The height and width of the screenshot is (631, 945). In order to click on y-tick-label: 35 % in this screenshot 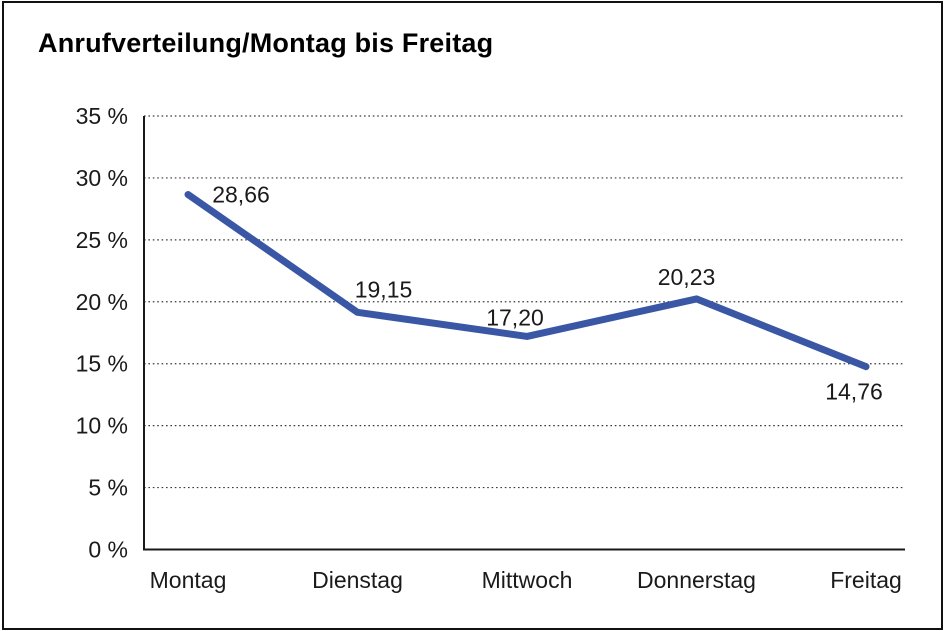, I will do `click(102, 116)`.